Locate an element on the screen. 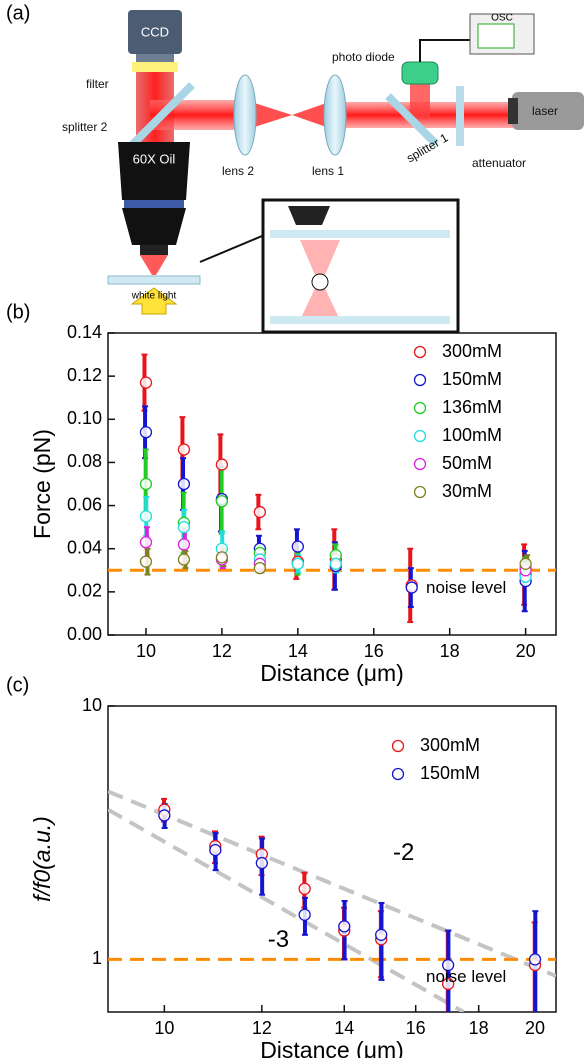 The image size is (584, 1063). bead is located at coordinates (320, 282).